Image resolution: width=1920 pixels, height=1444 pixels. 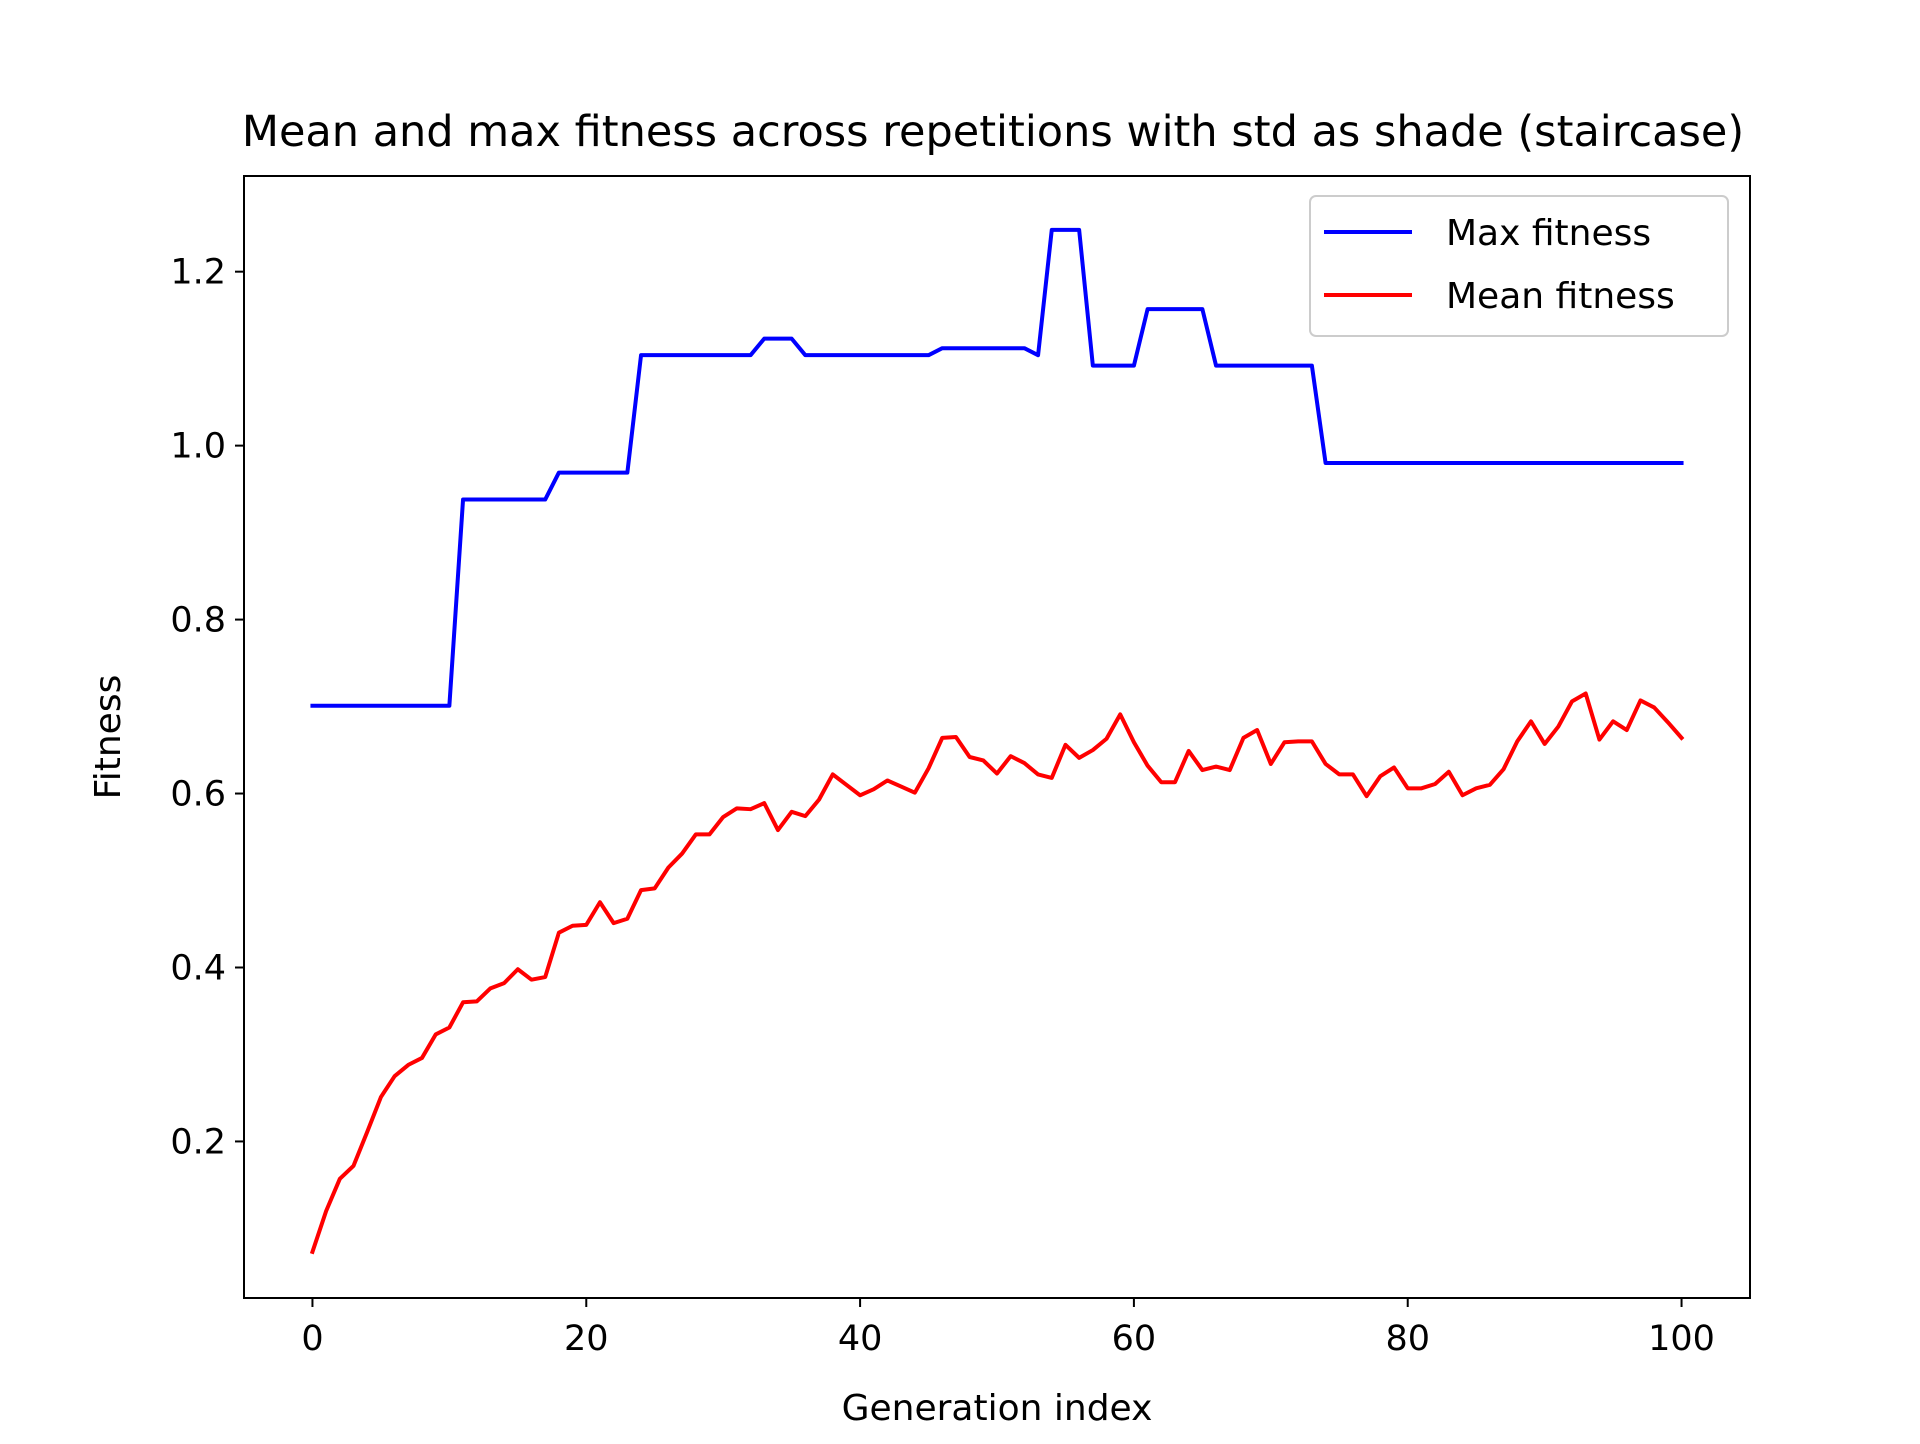 I want to click on legend-box, so click(x=1519, y=266).